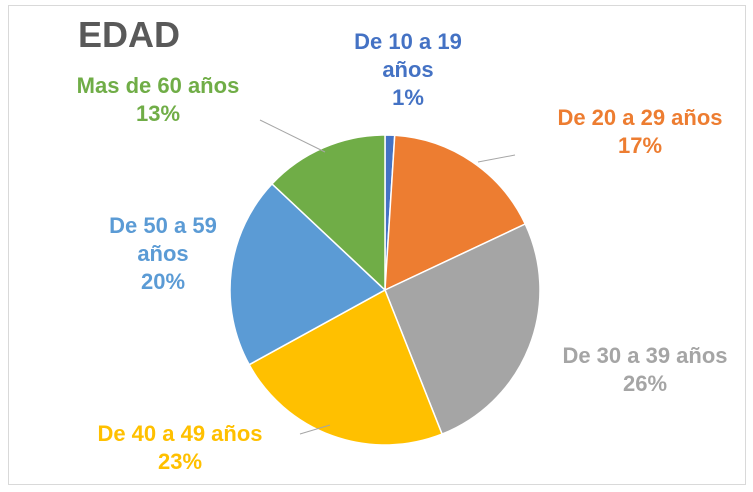  Describe the element at coordinates (640, 145) in the screenshot. I see `label-value: 17%` at that location.